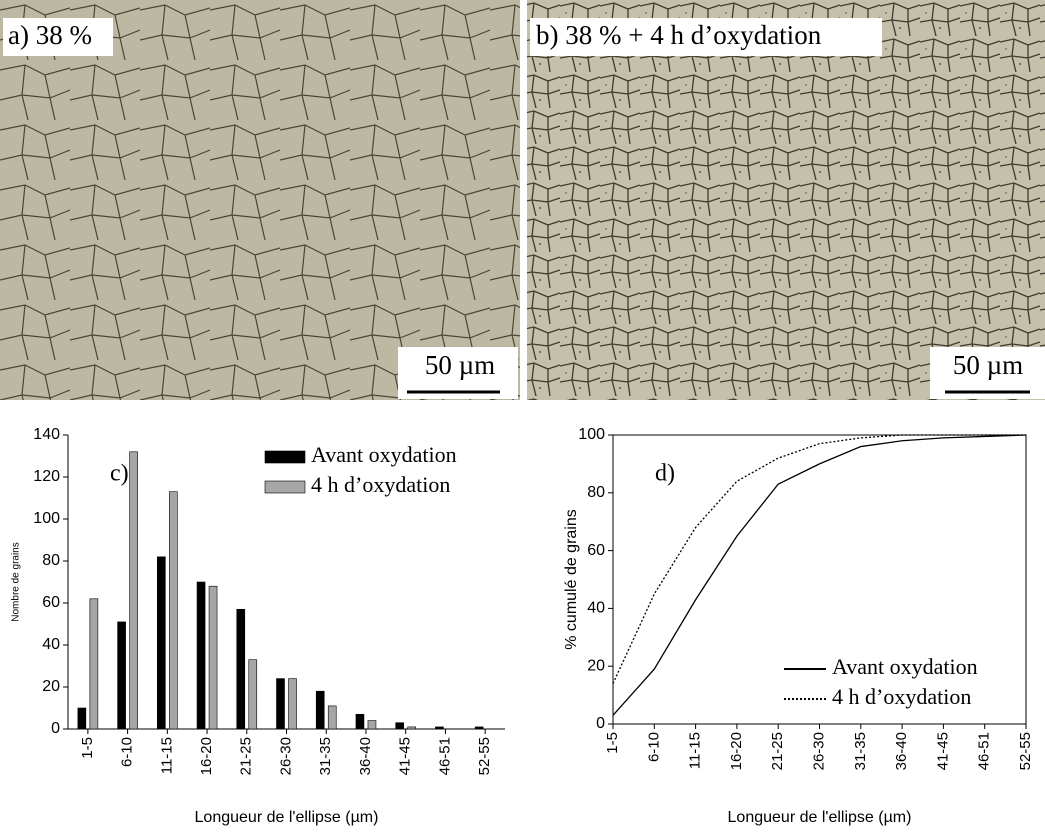 Image resolution: width=1045 pixels, height=838 pixels. Describe the element at coordinates (119, 474) in the screenshot. I see `annotation: c)` at that location.